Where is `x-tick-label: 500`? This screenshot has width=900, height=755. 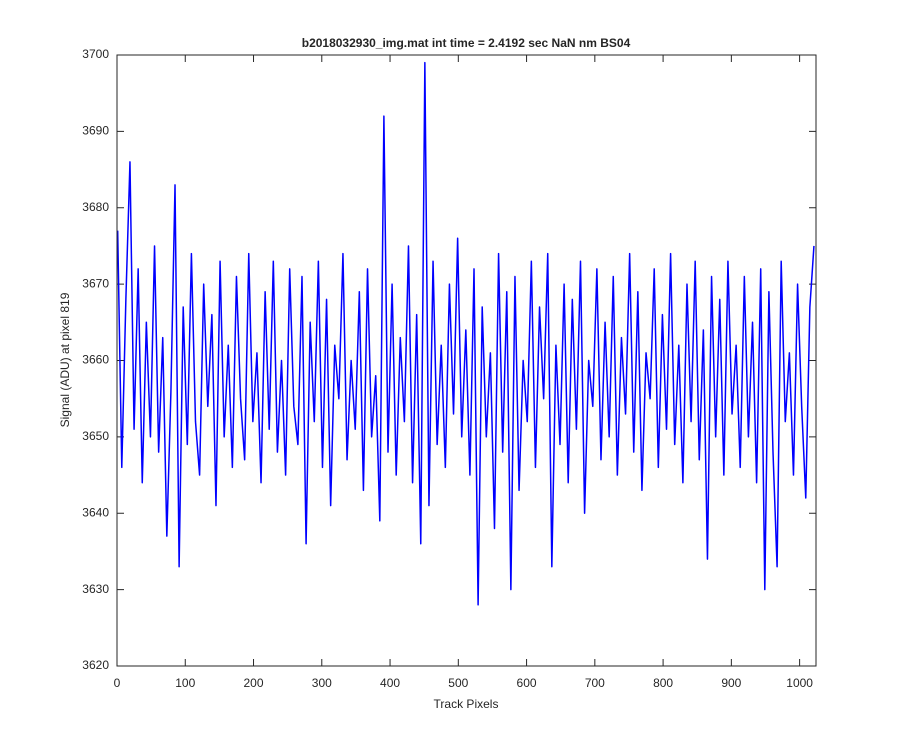 x-tick-label: 500 is located at coordinates (458, 683).